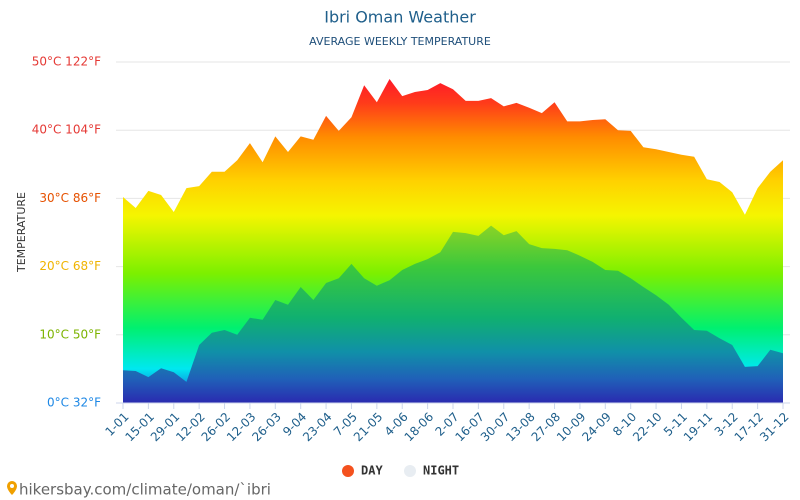 This screenshot has width=800, height=500. I want to click on legend-label: NIGHT, so click(441, 471).